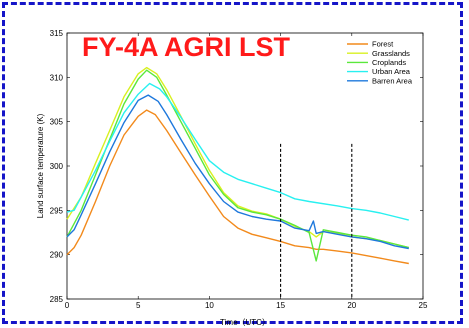  What do you see at coordinates (57, 33) in the screenshot?
I see `y-tick-label: 315` at bounding box center [57, 33].